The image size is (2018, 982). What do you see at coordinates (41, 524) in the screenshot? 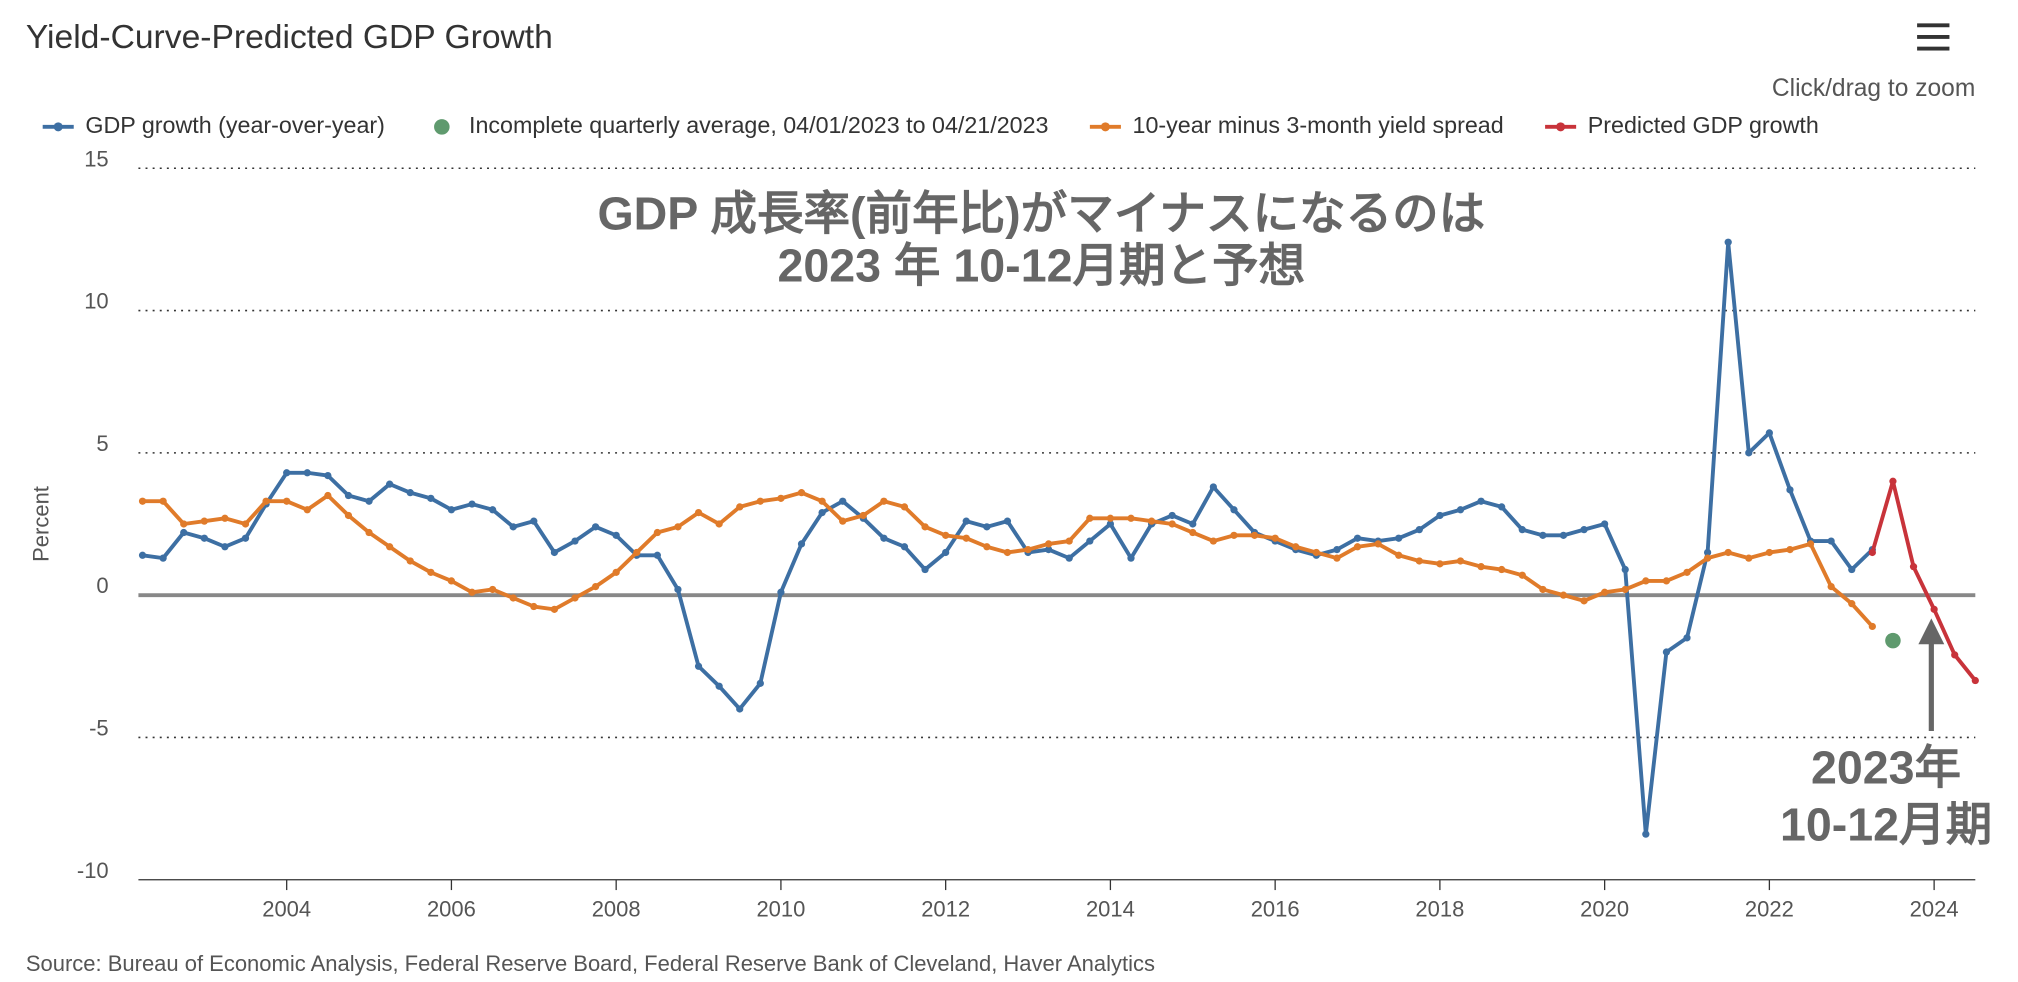
I see `y-axis-label: Percent` at bounding box center [41, 524].